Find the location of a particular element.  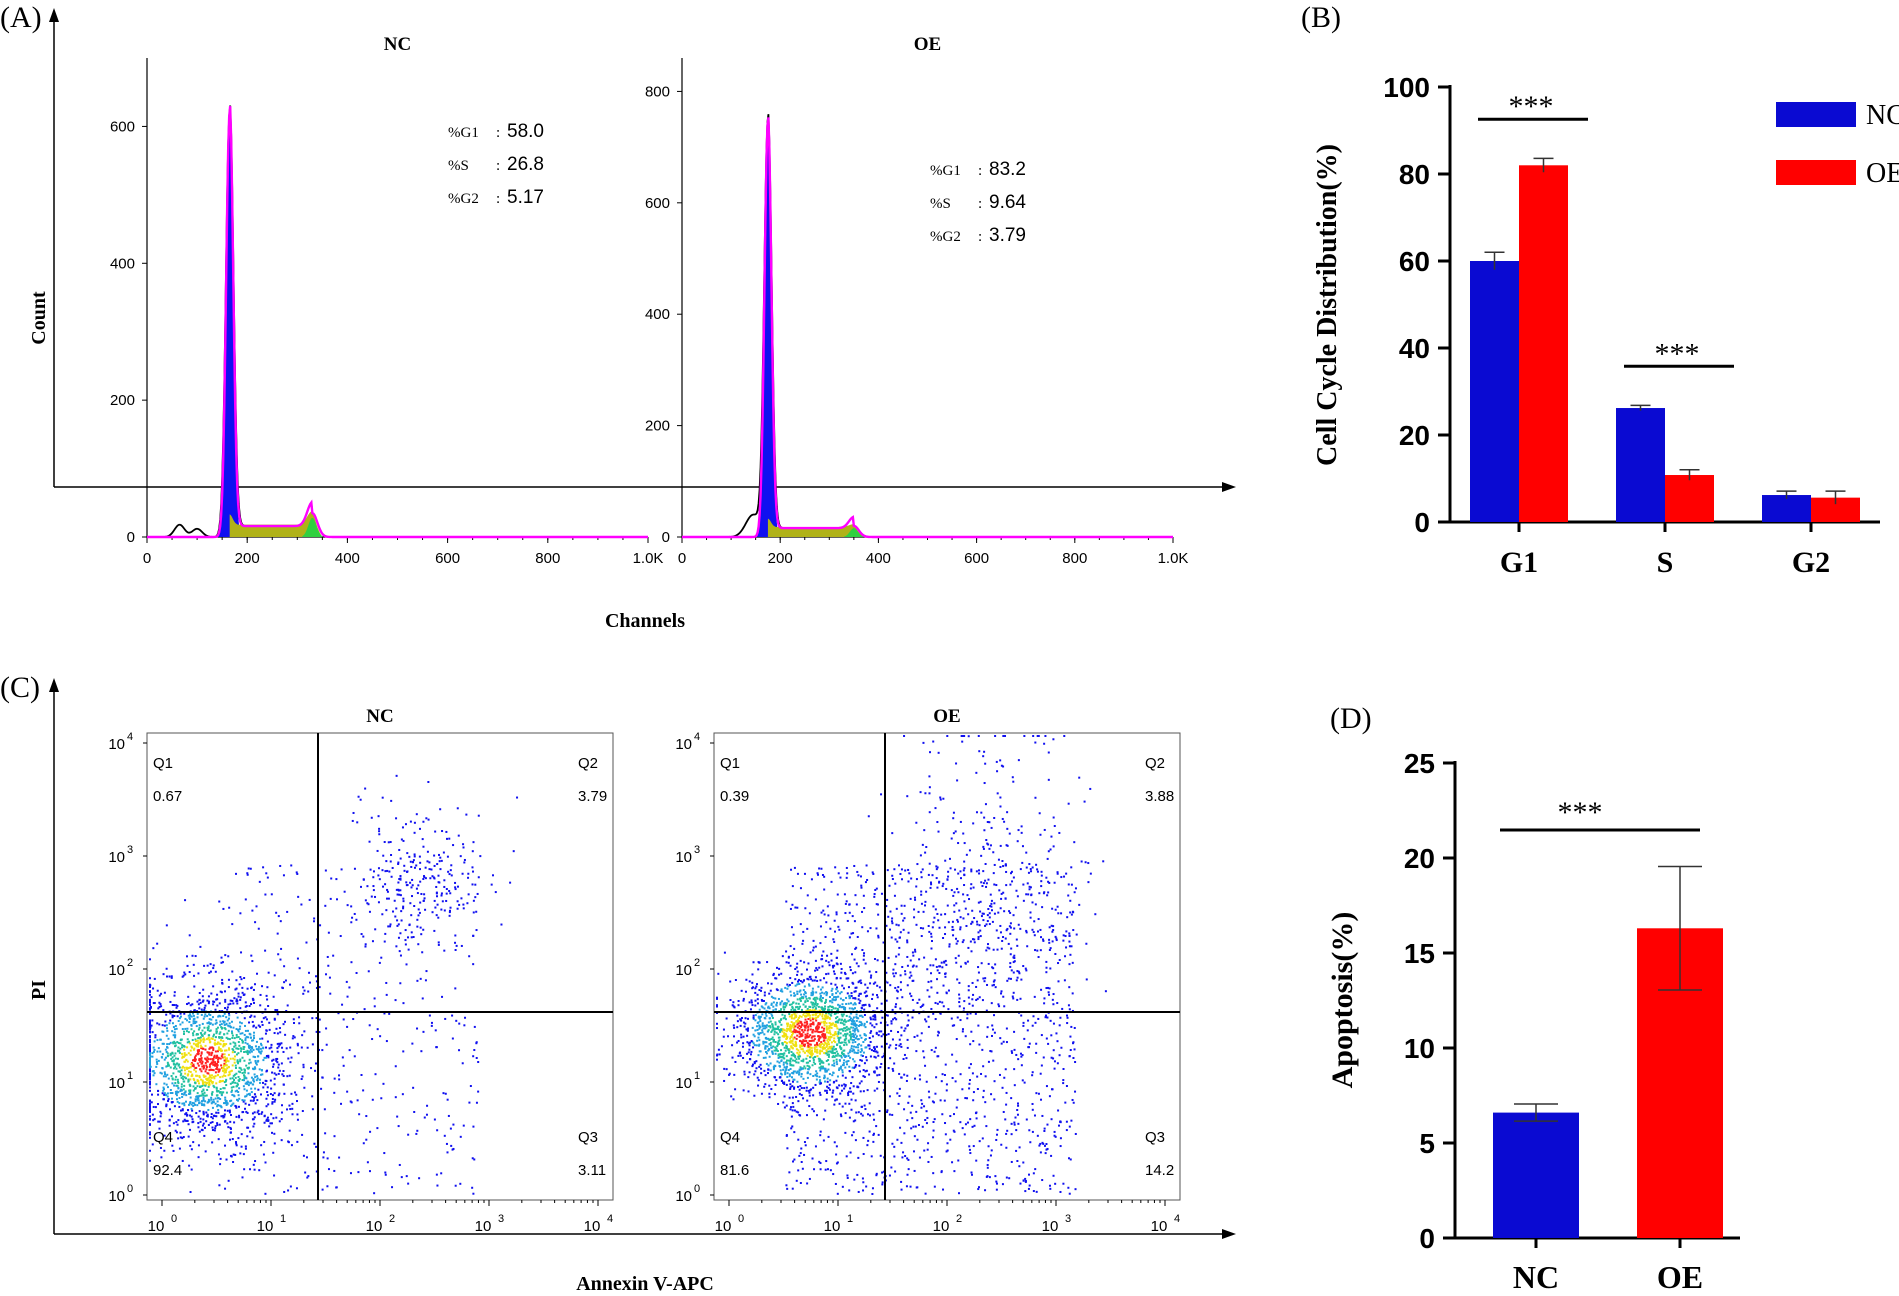

bar-y-tick-label: 0 is located at coordinates (1422, 522).